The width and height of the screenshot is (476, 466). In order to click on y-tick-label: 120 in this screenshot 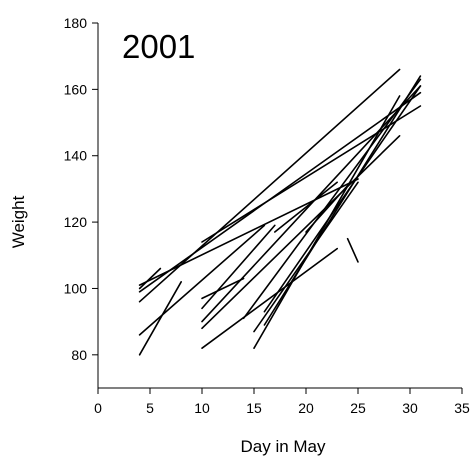, I will do `click(76, 222)`.